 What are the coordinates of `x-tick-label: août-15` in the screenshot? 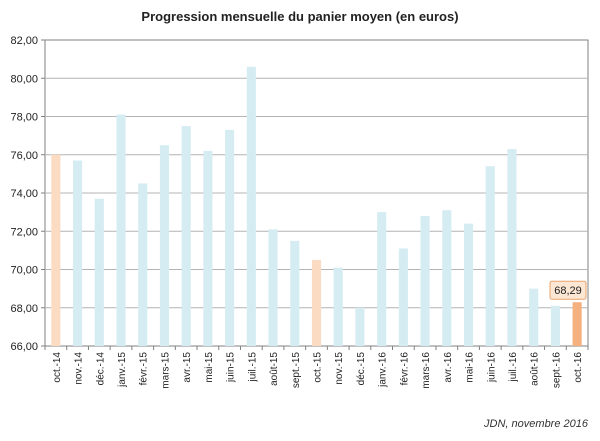 It's located at (274, 369).